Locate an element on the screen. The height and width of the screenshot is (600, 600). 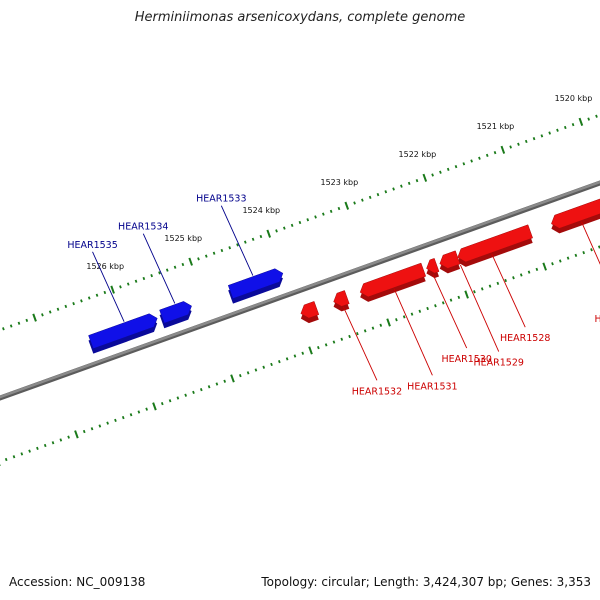
gene-arrow-hear1536 is located at coordinates (310, 310).